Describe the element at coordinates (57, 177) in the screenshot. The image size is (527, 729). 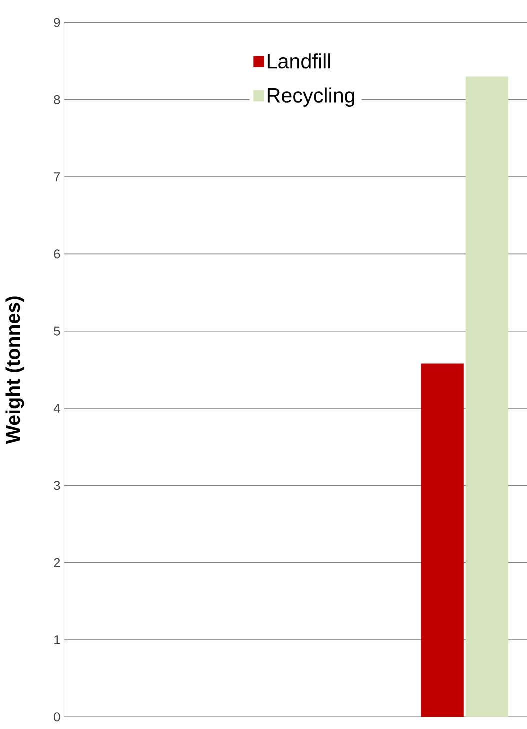
I see `y-tick-label: 7` at that location.